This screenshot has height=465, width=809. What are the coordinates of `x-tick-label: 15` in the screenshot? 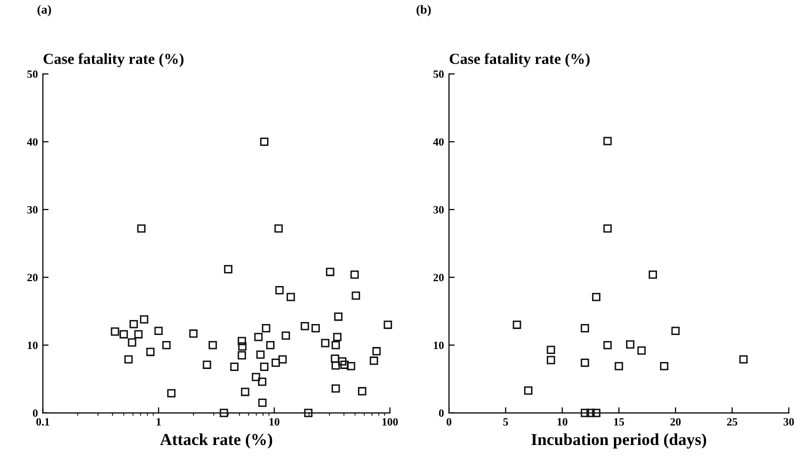 It's located at (619, 422).